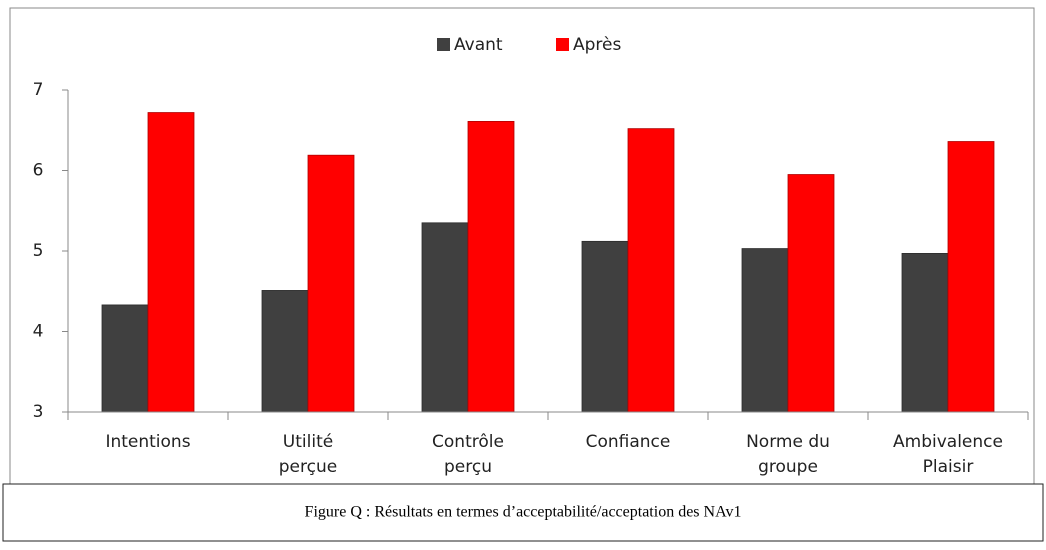  What do you see at coordinates (788, 454) in the screenshot?
I see `x-tick-label: Norme du groupe` at bounding box center [788, 454].